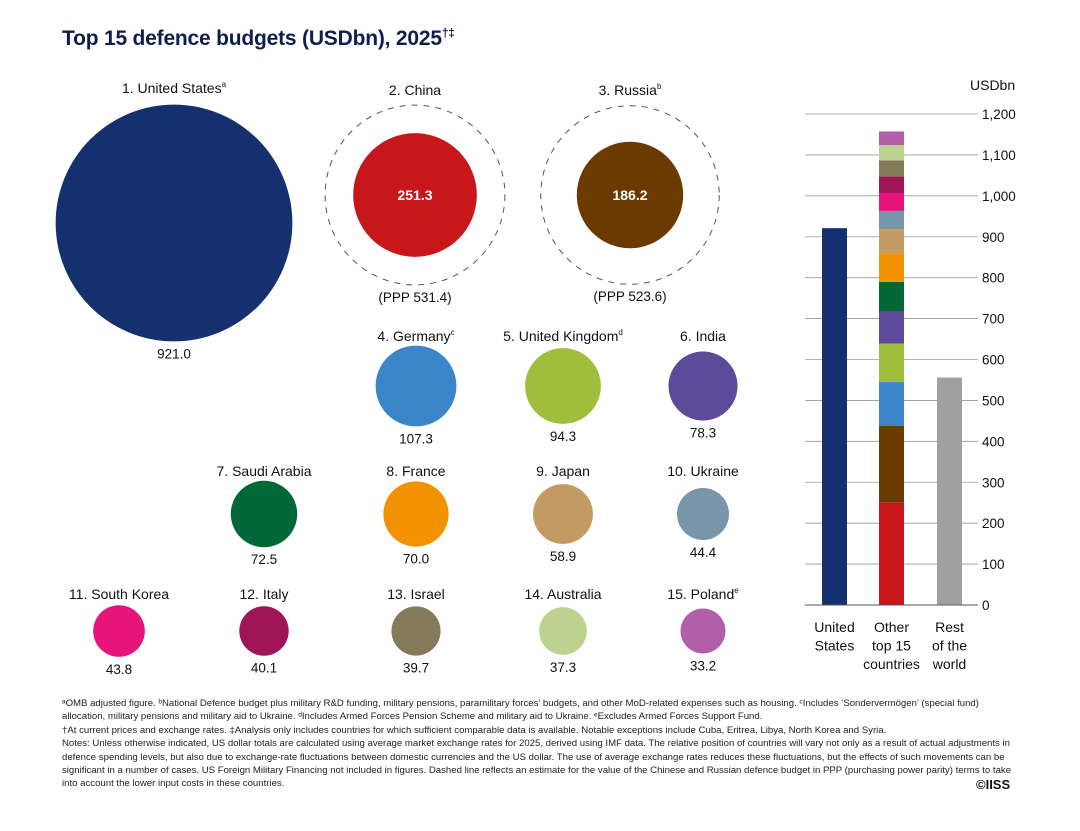 This screenshot has width=1080, height=831. I want to click on bubble-saudi-arabia, so click(264, 514).